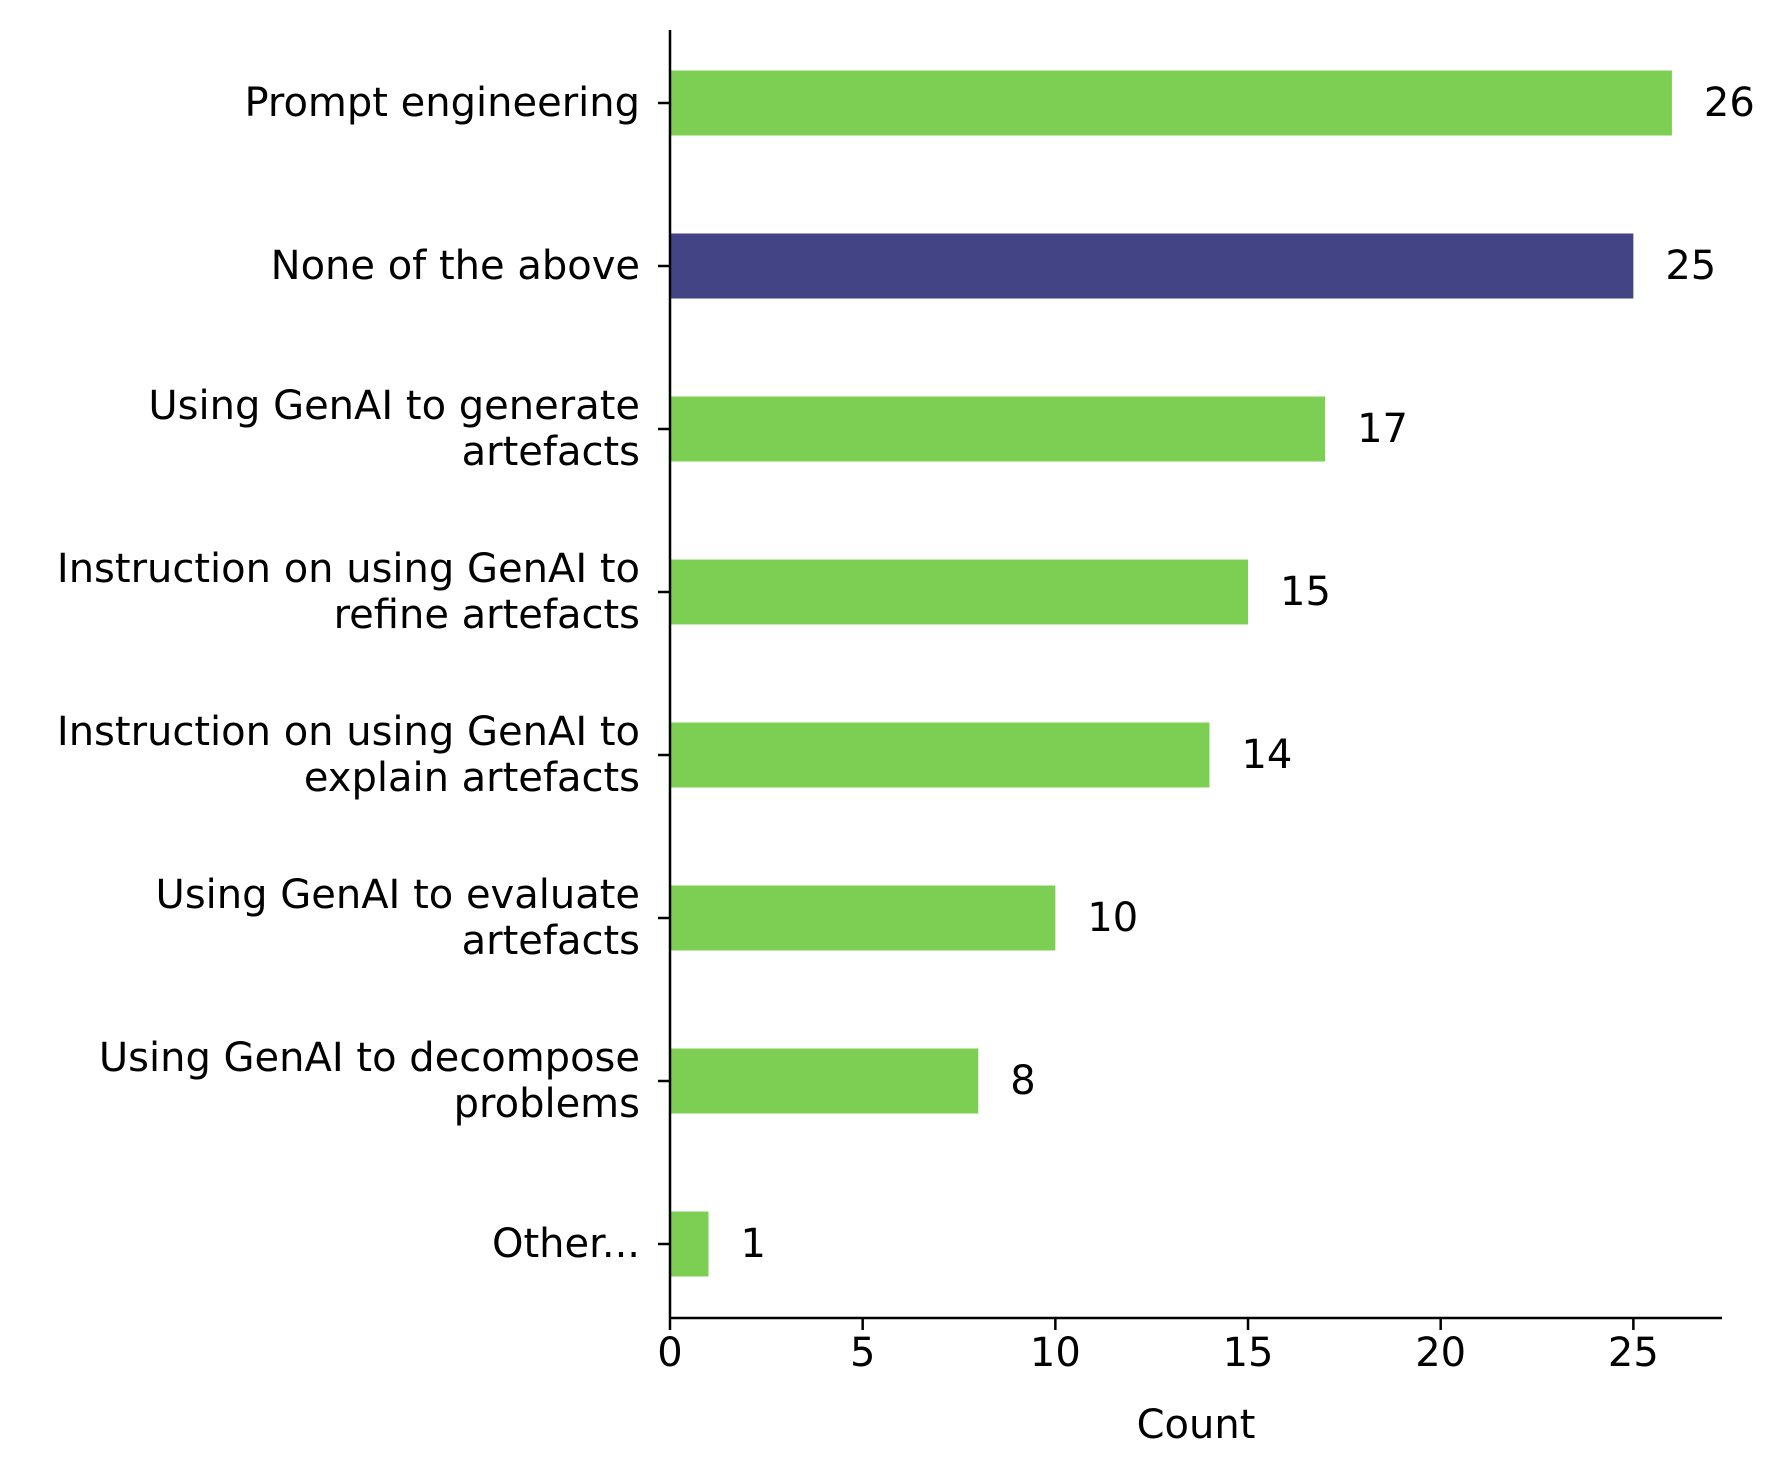 This screenshot has height=1466, width=1775. What do you see at coordinates (1196, 1425) in the screenshot?
I see `x-axis-title: Count` at bounding box center [1196, 1425].